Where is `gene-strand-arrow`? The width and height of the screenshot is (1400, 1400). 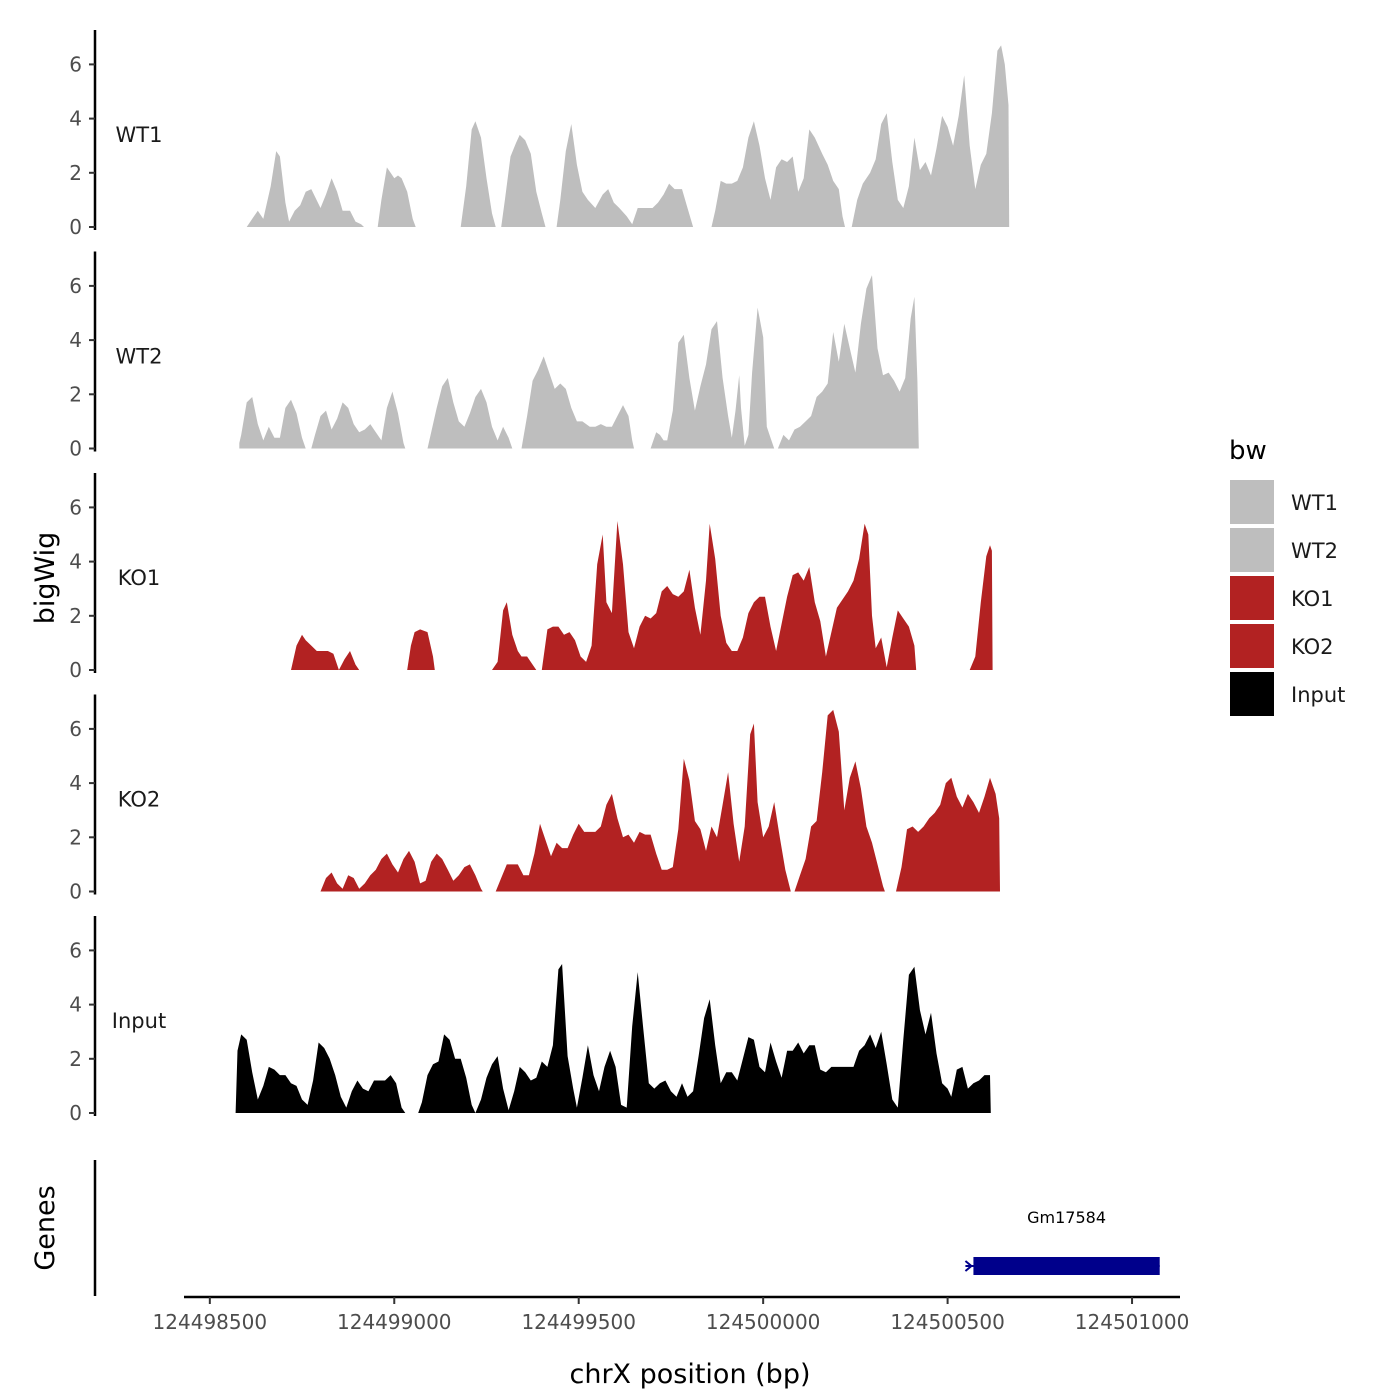
gene-strand-arrow is located at coordinates (968, 1266).